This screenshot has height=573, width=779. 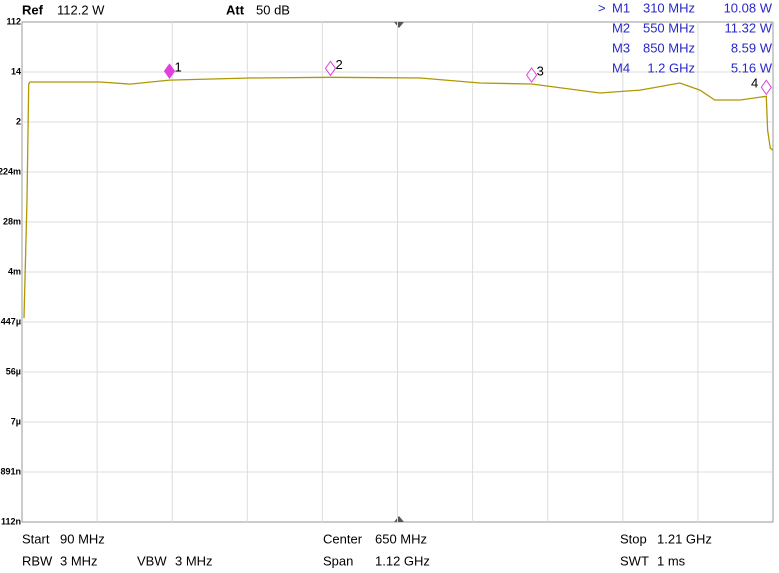 I want to click on ref-label: Ref, so click(x=33, y=9).